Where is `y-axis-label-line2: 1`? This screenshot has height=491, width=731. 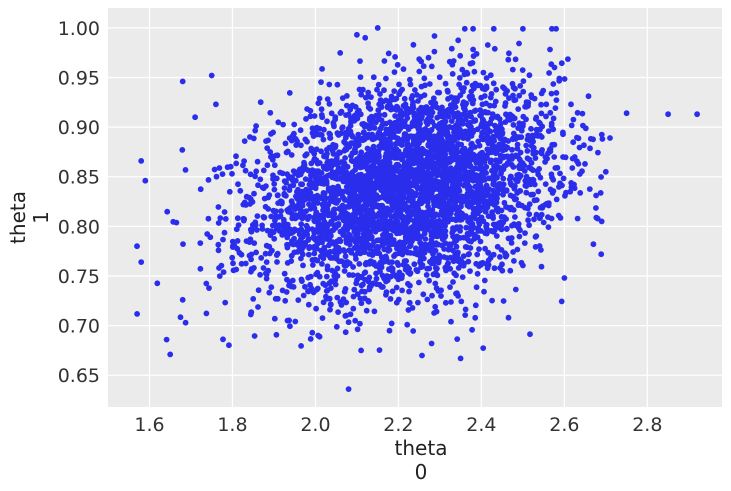
y-axis-label-line2: 1 is located at coordinates (41, 217).